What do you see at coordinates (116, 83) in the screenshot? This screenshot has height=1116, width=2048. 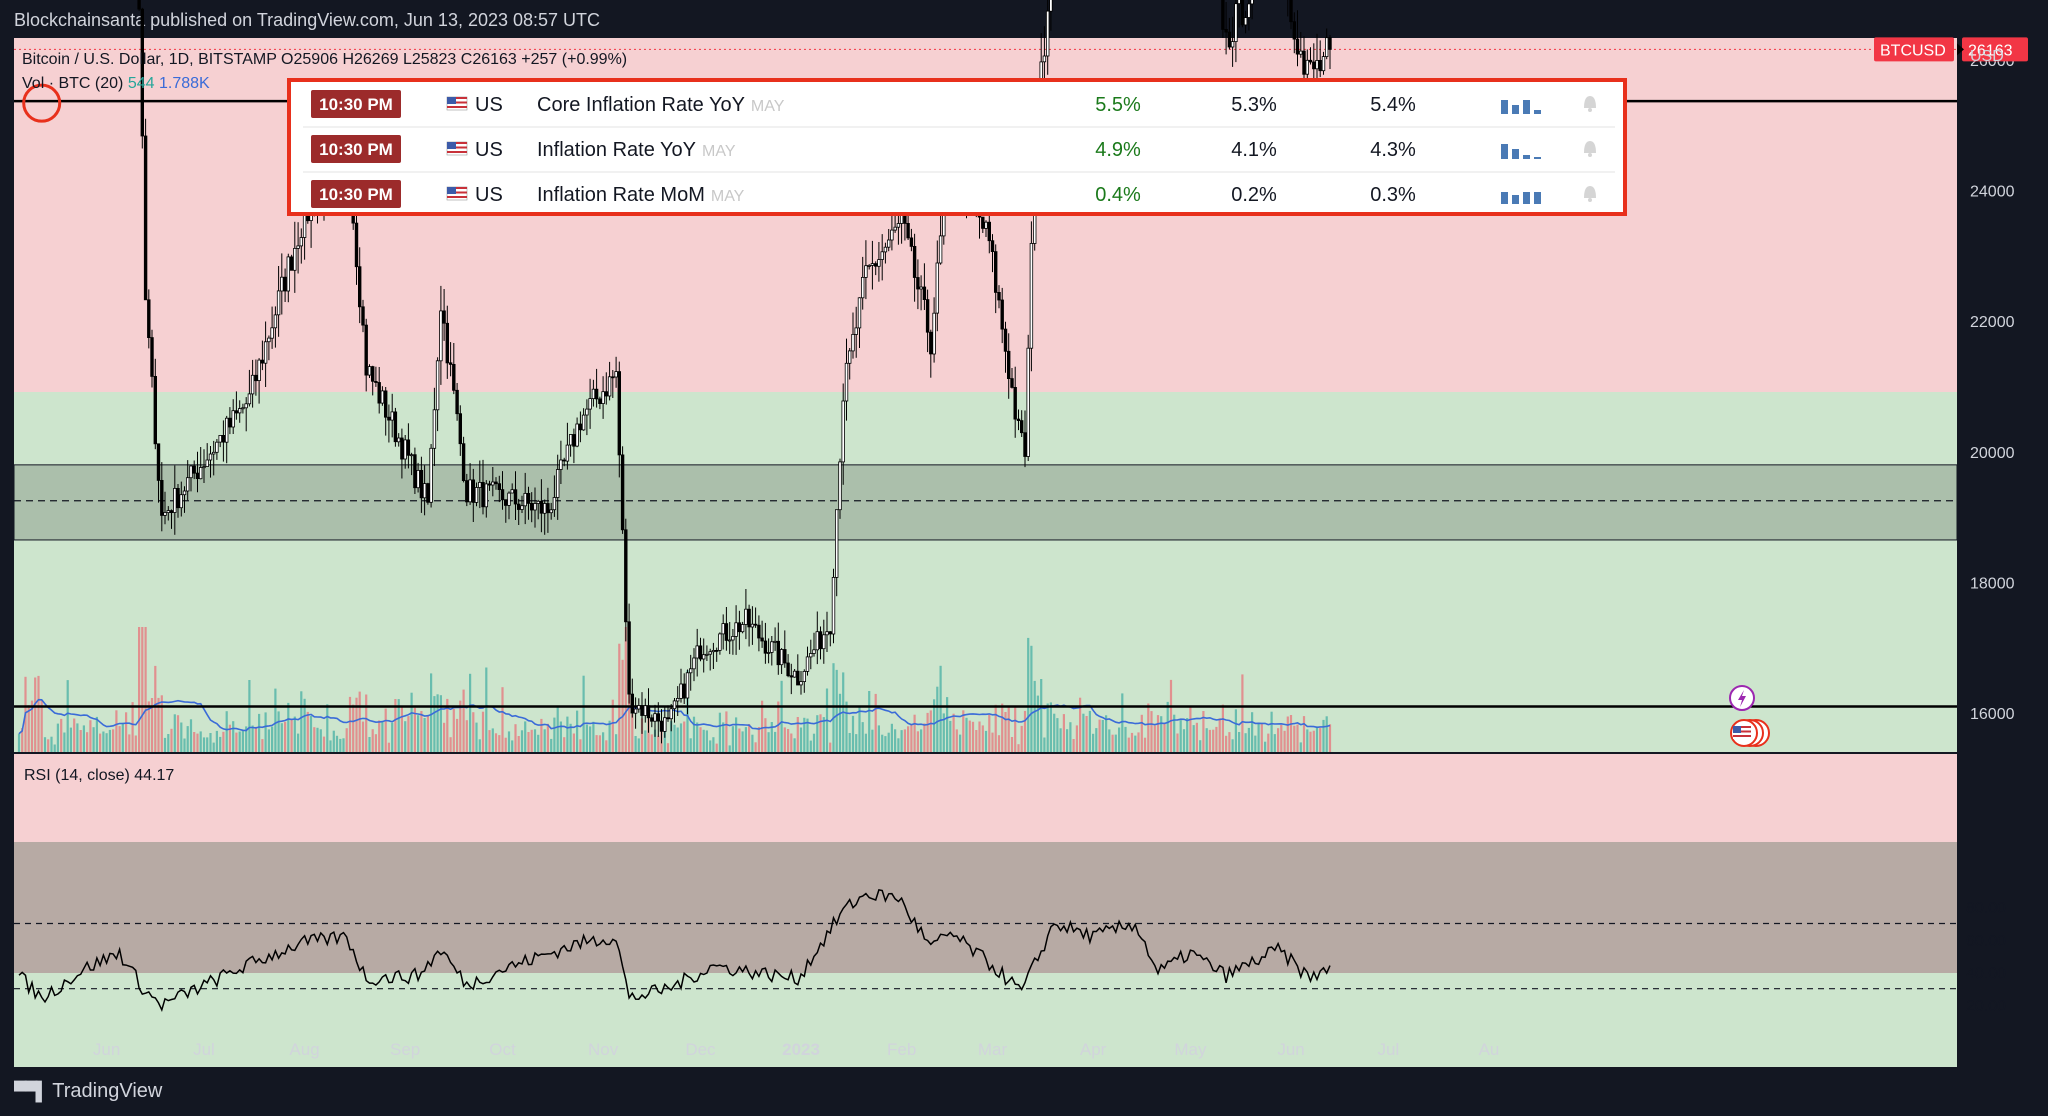 I see `volume-legend: Vol · BTC (20) 544 1.788K` at bounding box center [116, 83].